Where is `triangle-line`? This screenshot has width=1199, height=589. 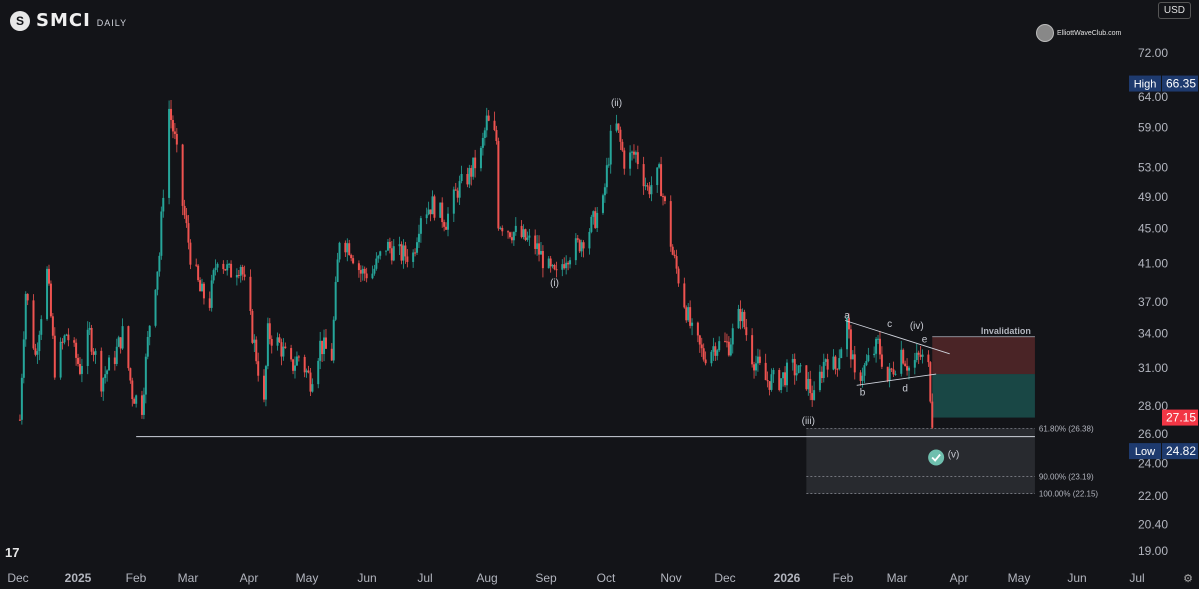 triangle-line is located at coordinates (896, 379).